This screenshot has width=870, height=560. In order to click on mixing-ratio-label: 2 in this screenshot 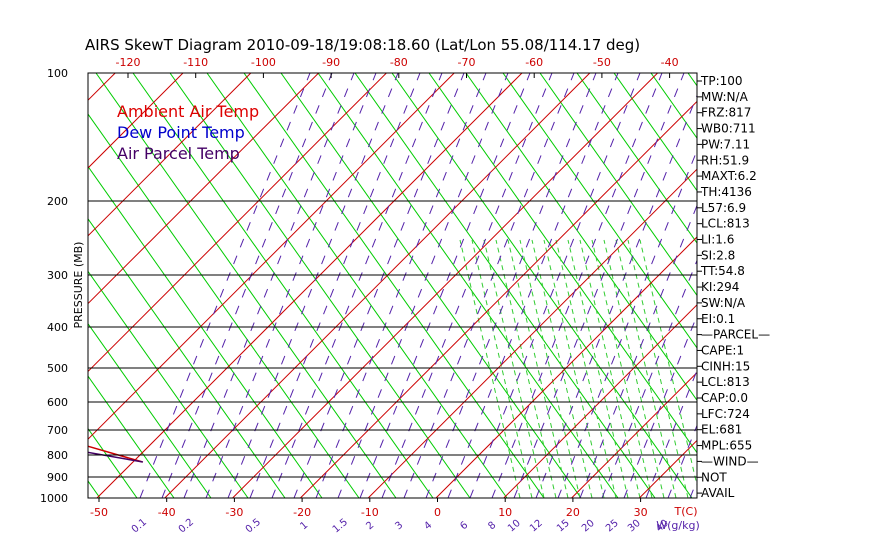, I will do `click(370, 526)`.